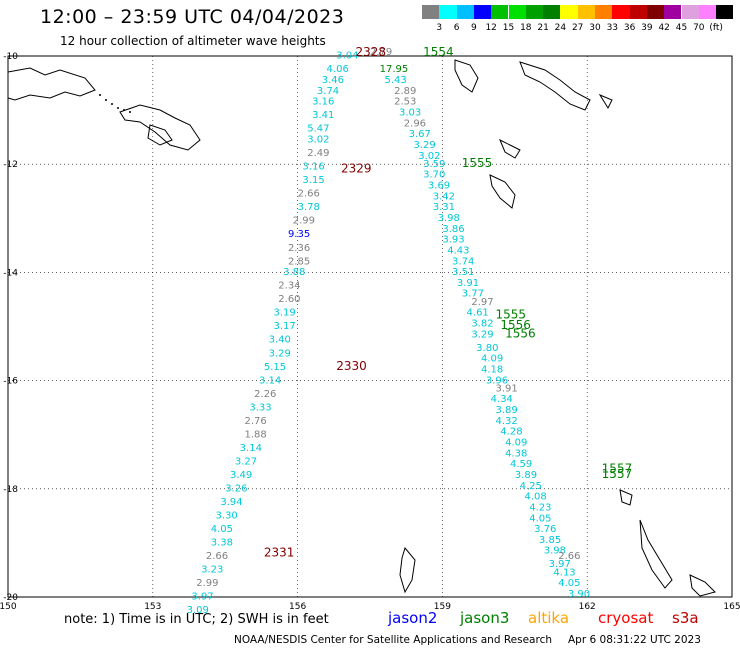 The width and height of the screenshot is (740, 650). I want to click on swh-value-label: 4.28, so click(511, 432).